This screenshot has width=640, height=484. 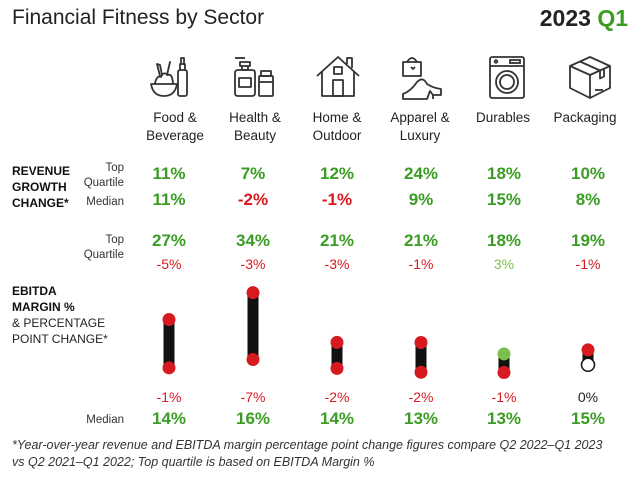 What do you see at coordinates (507, 77) in the screenshot?
I see `durables-icon` at bounding box center [507, 77].